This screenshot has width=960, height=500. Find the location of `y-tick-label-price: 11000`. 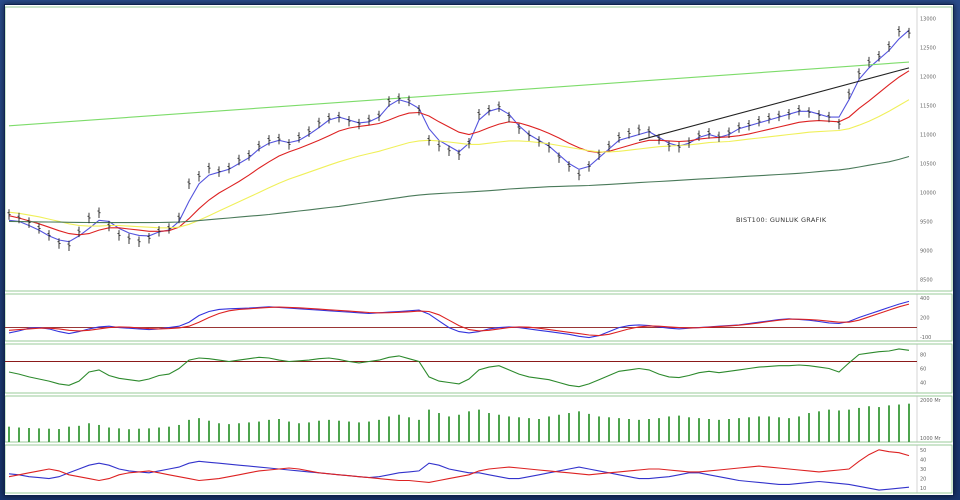

y-tick-label-price: 11000 is located at coordinates (928, 136).